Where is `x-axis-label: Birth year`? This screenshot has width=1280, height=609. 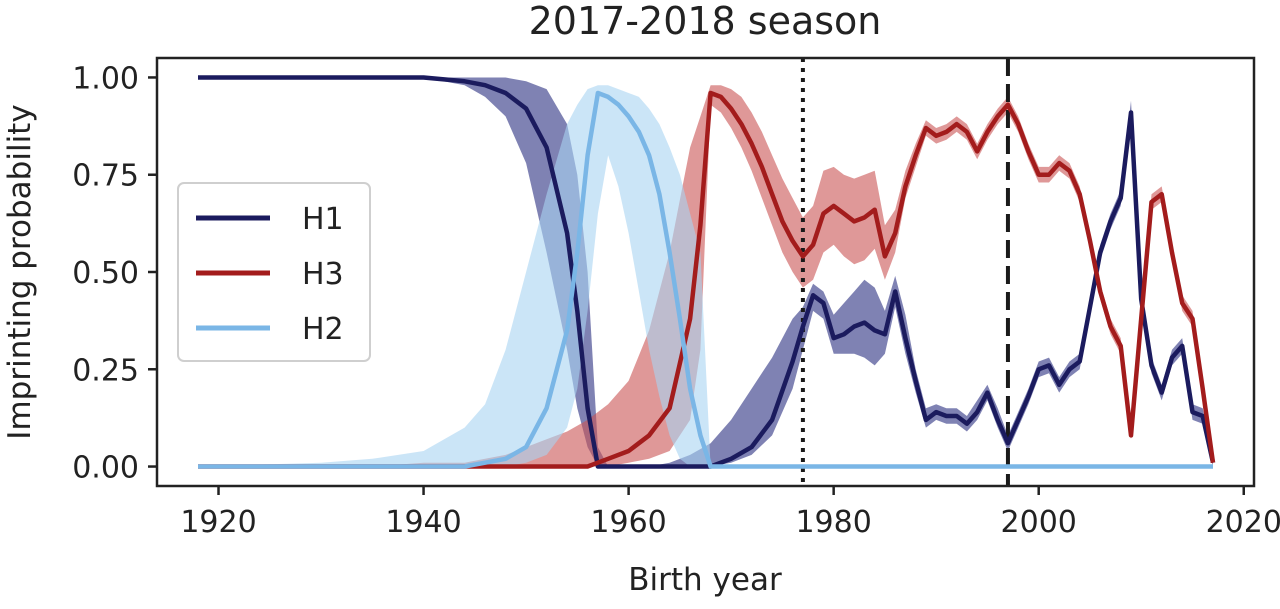
x-axis-label: Birth year is located at coordinates (705, 580).